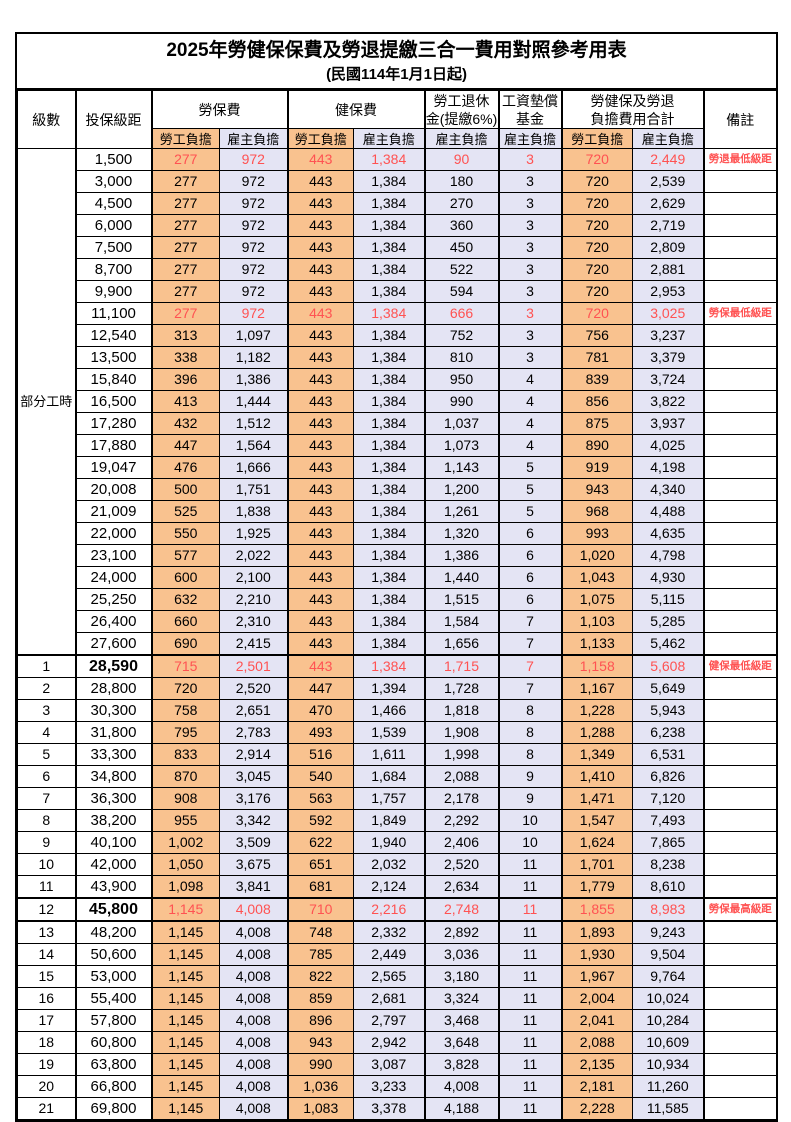  What do you see at coordinates (597, 976) in the screenshot?
I see `value-cell: 1,967` at bounding box center [597, 976].